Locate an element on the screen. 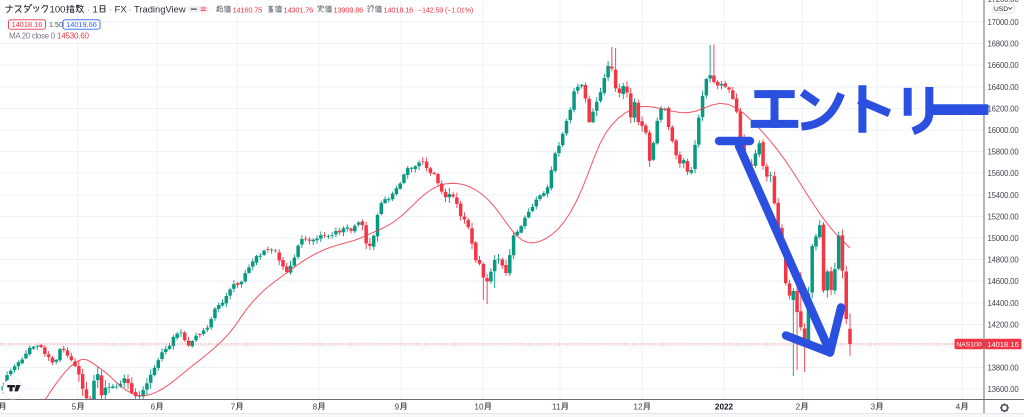 This screenshot has width=1024, height=417. svg-text: 15000.00 is located at coordinates (1004, 238).